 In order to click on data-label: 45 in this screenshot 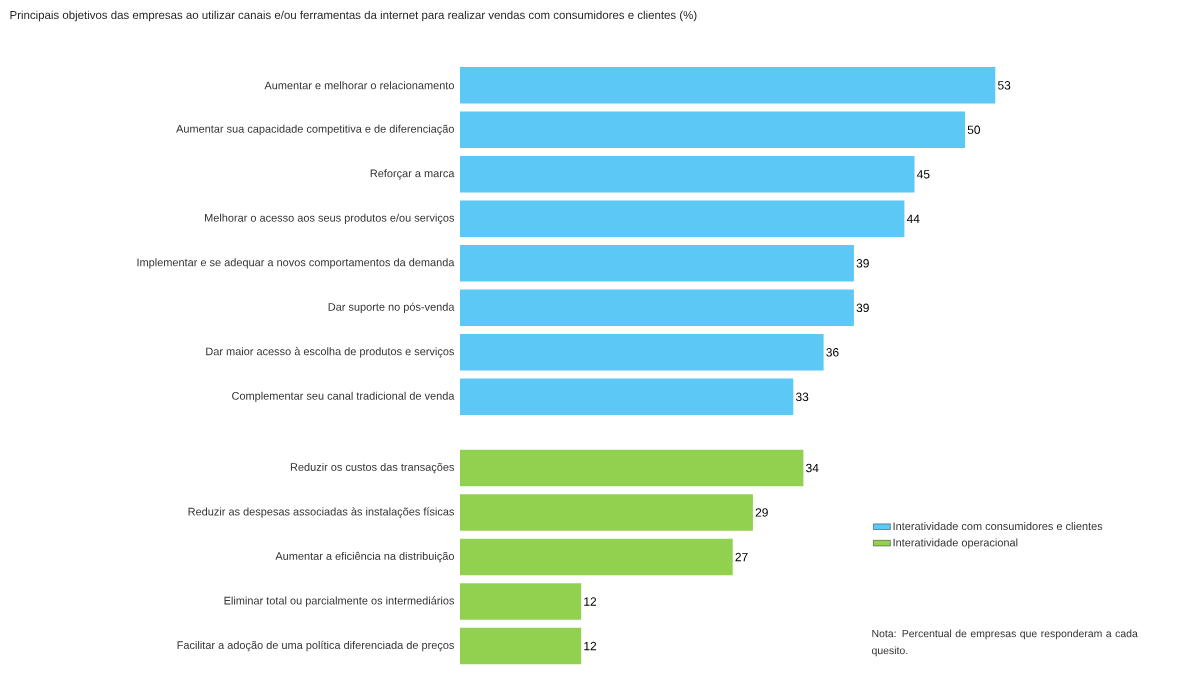, I will do `click(923, 174)`.